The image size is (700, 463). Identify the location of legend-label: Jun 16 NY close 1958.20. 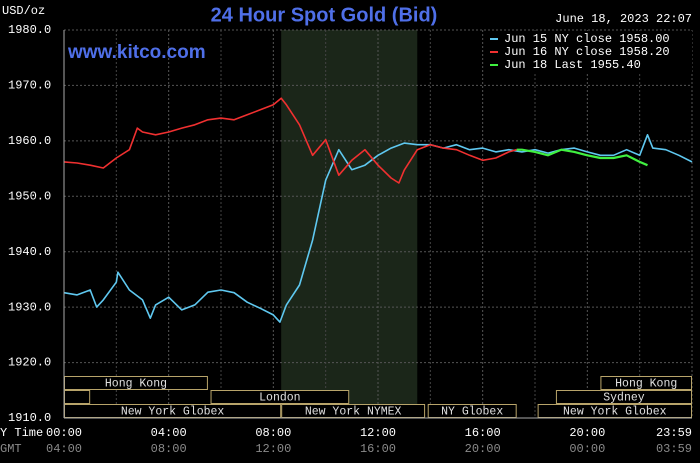
(587, 52).